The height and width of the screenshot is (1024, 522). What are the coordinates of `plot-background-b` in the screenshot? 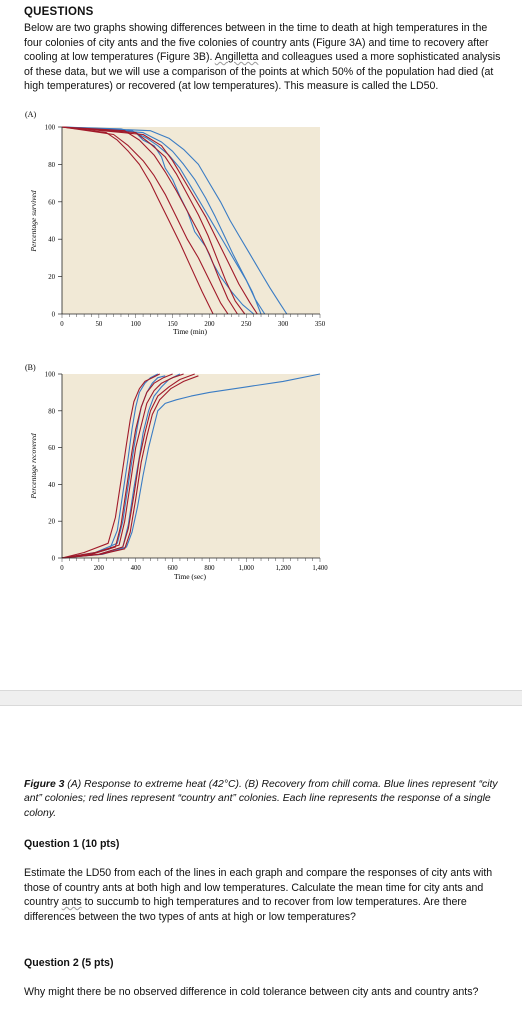 It's located at (191, 466).